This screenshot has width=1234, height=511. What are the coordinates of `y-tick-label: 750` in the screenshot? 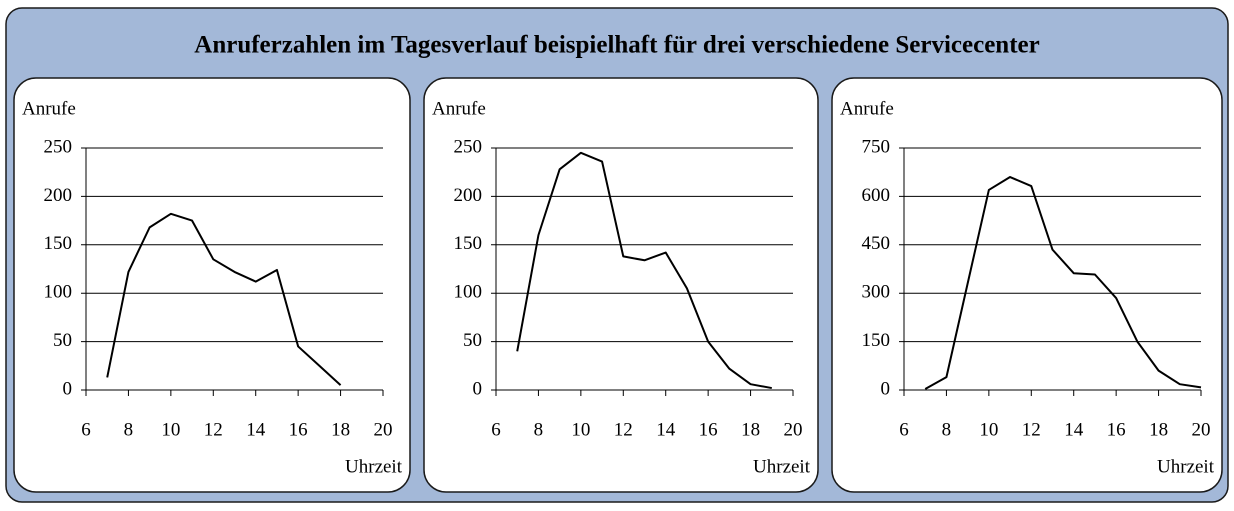 It's located at (876, 146).